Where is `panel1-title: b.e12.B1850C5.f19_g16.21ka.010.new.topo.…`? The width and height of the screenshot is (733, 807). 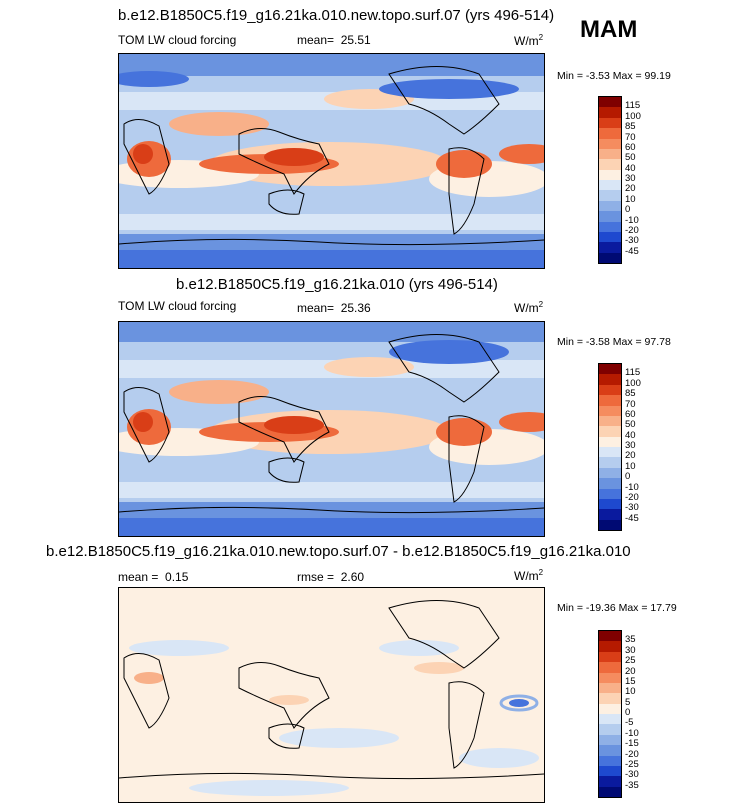 panel1-title: b.e12.B1850C5.f19_g16.21ka.010.new.topo.… is located at coordinates (336, 15).